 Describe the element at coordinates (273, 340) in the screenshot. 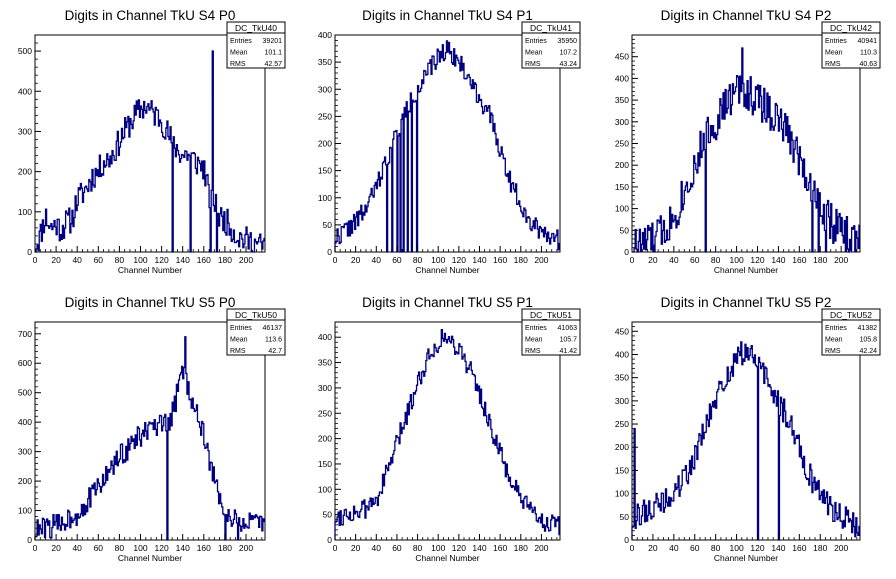

I see `stats-value: 113.6` at that location.